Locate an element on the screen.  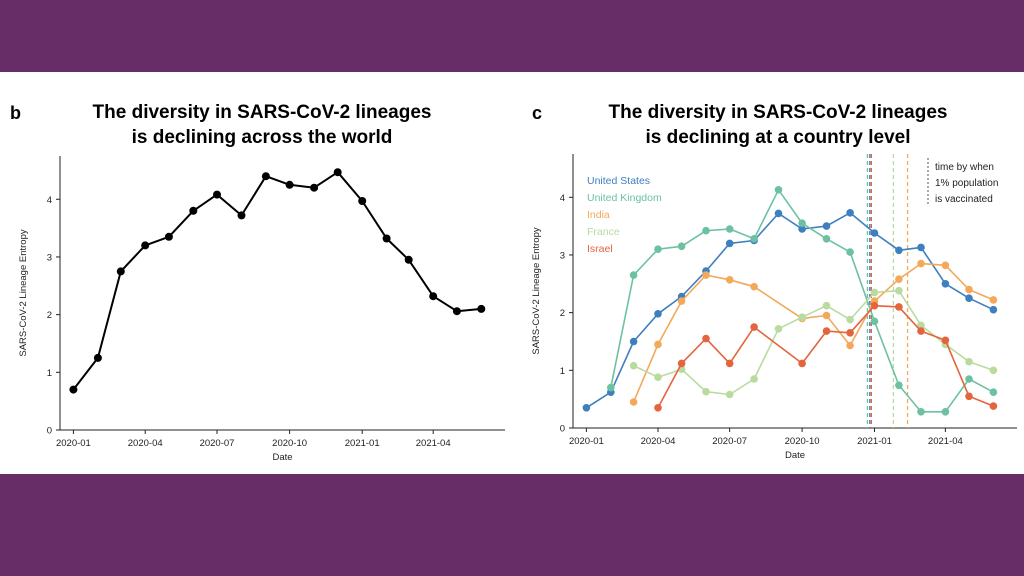
vaccination-note-line2: 1% population is located at coordinates (966, 183).